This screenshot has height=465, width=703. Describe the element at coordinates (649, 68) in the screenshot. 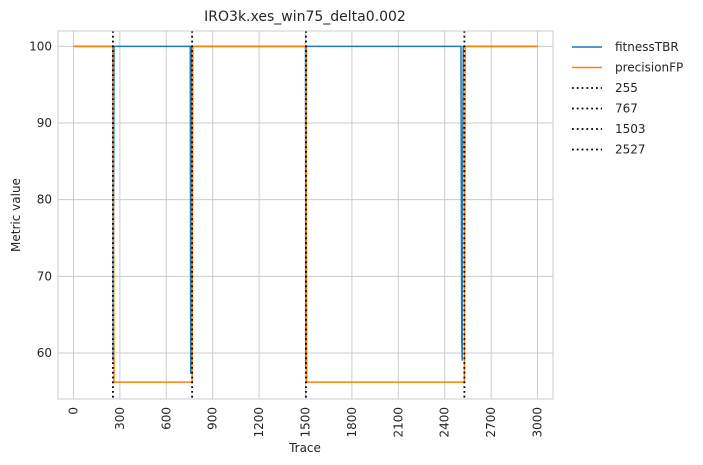

I see `legend-label: precisionFP` at that location.